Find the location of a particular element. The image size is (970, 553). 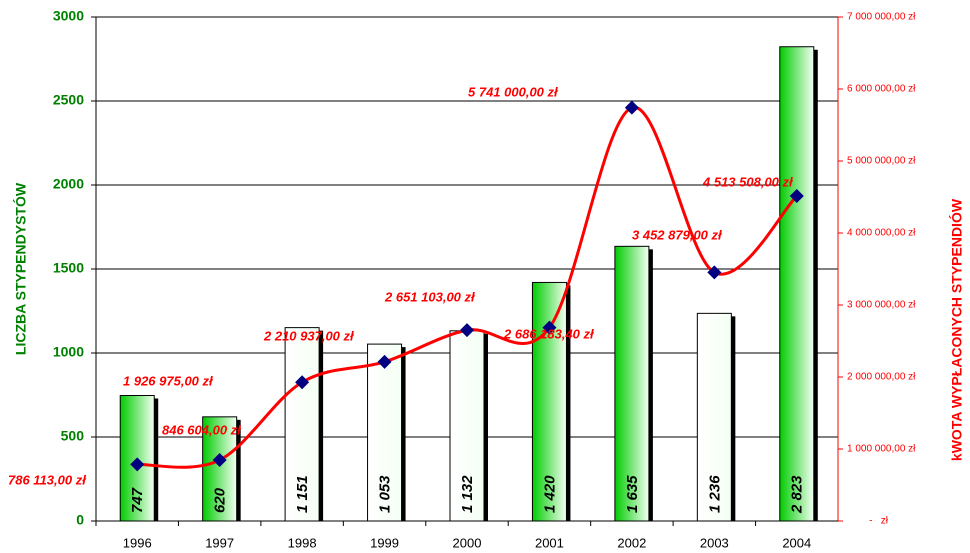

y2-axis-title: kWOTA WYPŁACONYCH STYPENDIÓW is located at coordinates (956, 329).